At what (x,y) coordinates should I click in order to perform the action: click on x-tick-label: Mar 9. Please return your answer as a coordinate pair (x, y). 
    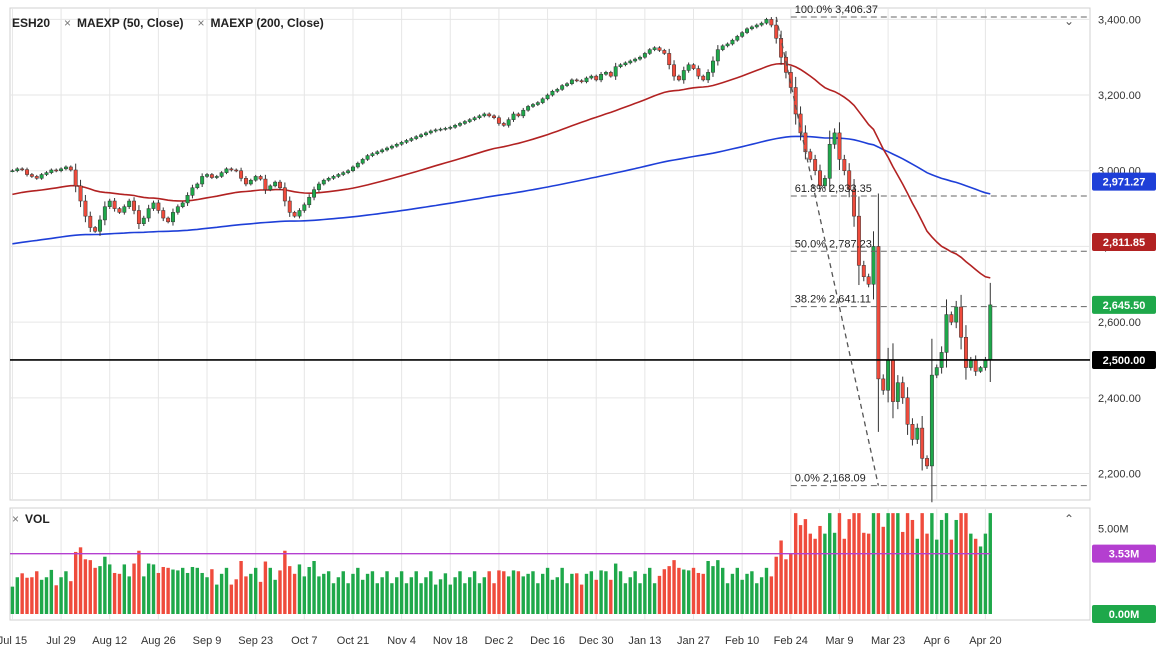
    Looking at the image, I should click on (839, 641).